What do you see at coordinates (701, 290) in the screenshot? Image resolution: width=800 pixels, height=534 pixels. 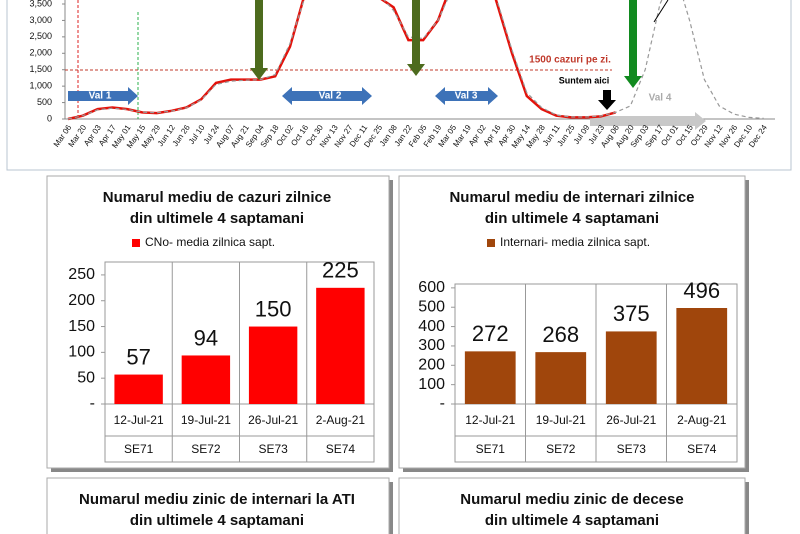 I see `value-label: 496` at bounding box center [701, 290].